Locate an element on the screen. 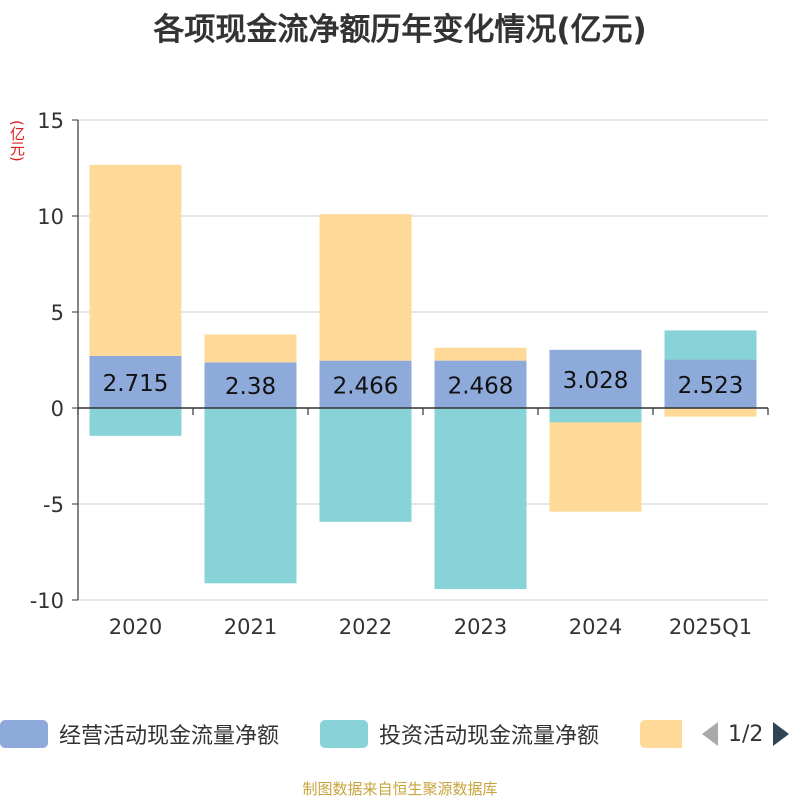  bar-value-label: 2.715 is located at coordinates (136, 384).